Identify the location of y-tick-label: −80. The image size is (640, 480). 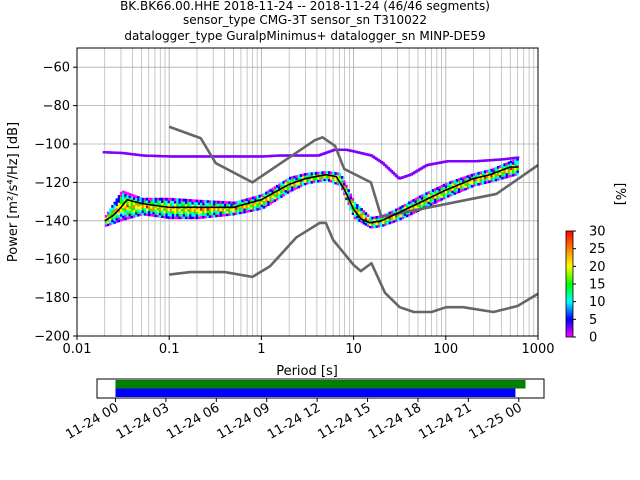
(56, 106).